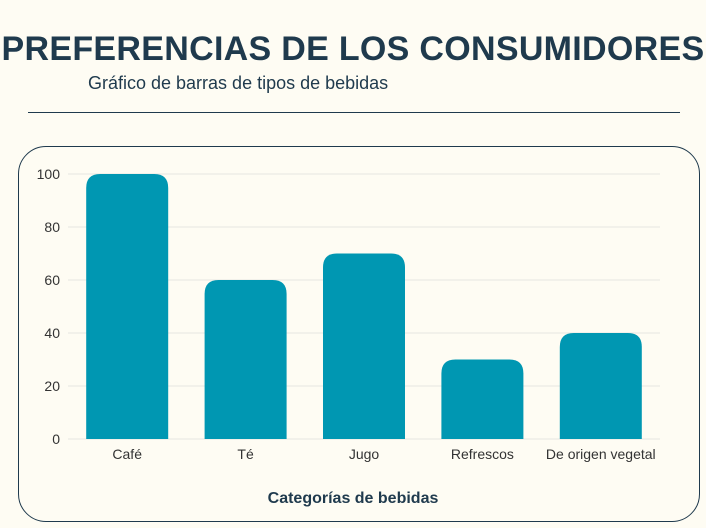 Image resolution: width=706 pixels, height=528 pixels. Describe the element at coordinates (52, 280) in the screenshot. I see `y-tick-label: 60` at that location.